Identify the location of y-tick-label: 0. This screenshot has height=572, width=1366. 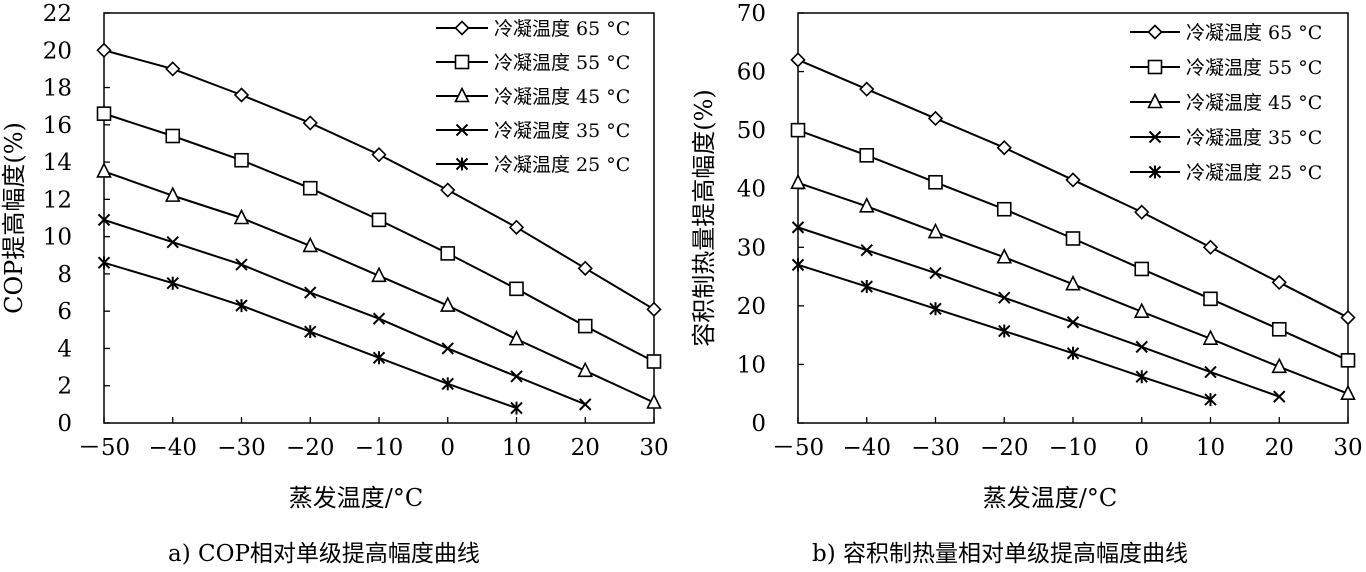
(758, 424).